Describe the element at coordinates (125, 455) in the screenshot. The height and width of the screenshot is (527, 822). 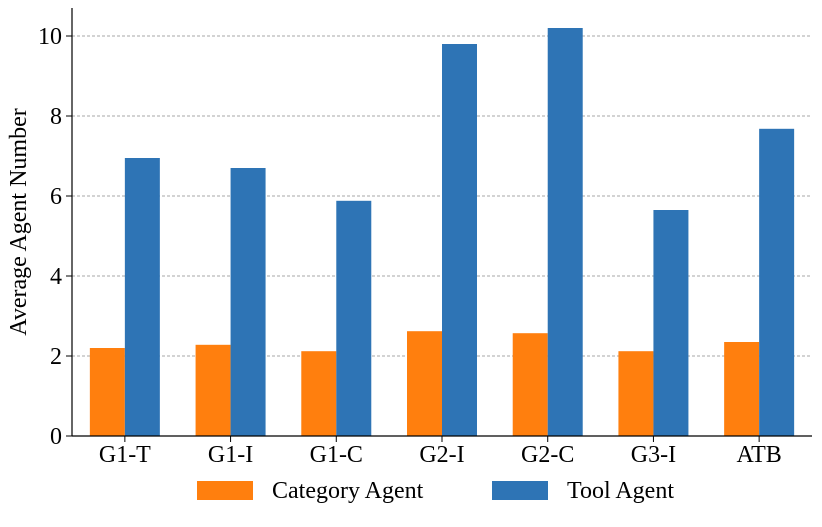
I see `x-tick-label: G1-T` at that location.